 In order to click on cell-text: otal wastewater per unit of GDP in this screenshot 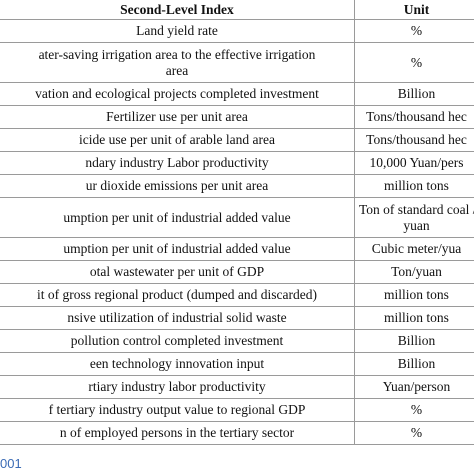, I will do `click(177, 271)`.